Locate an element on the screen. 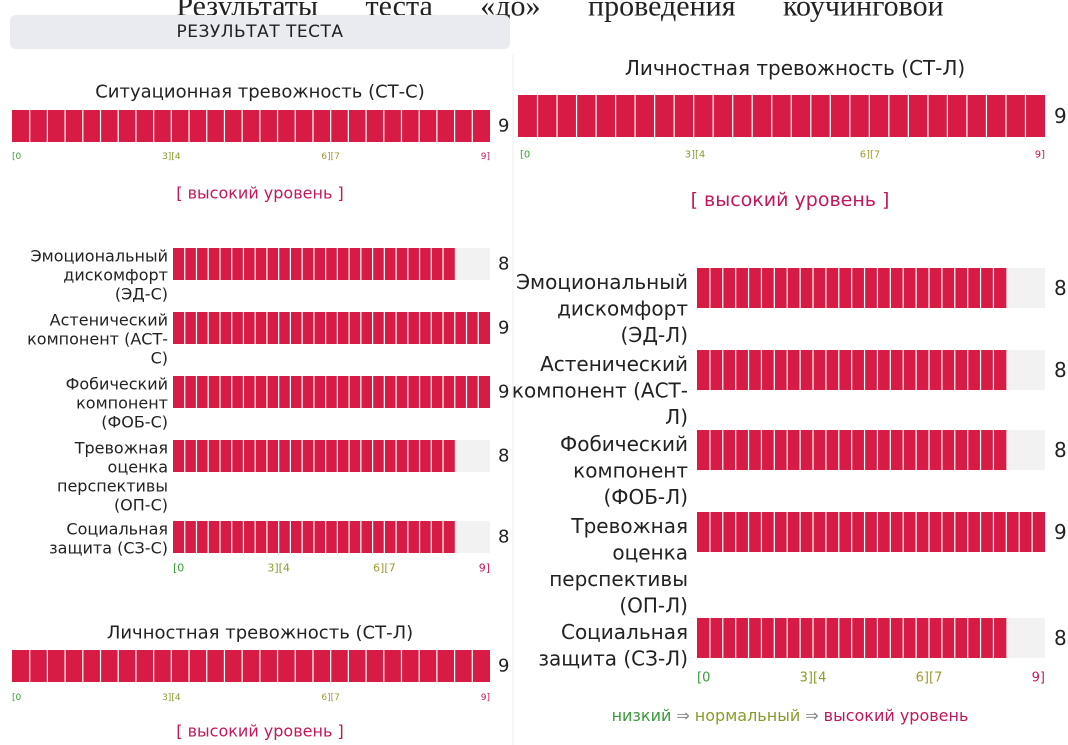 This screenshot has width=1068, height=745. subscale-label: (ОП-С) is located at coordinates (141, 505).